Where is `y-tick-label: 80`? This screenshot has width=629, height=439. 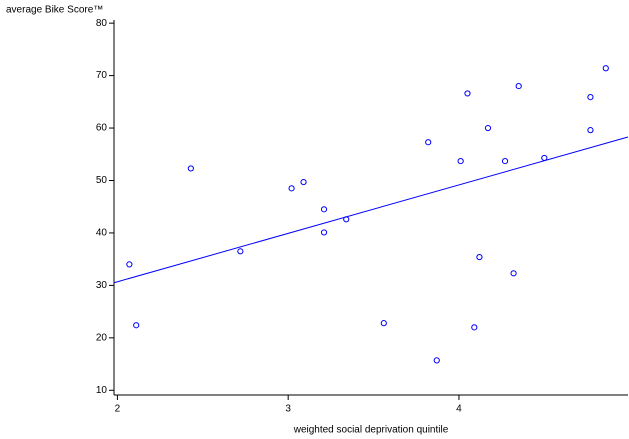 y-tick-label: 80 is located at coordinates (102, 23).